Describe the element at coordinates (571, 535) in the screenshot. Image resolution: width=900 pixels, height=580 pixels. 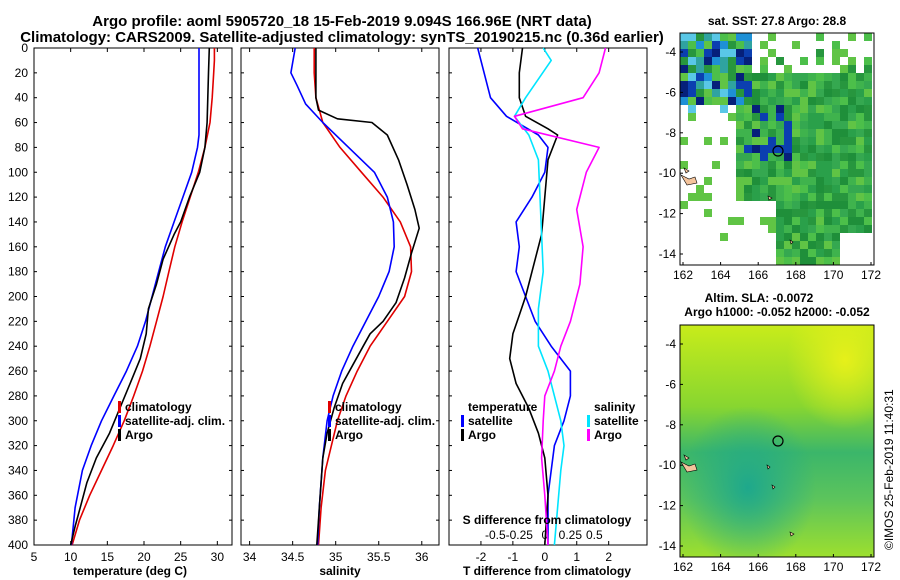
I see `s-diff-tick-label: 0.25` at that location.